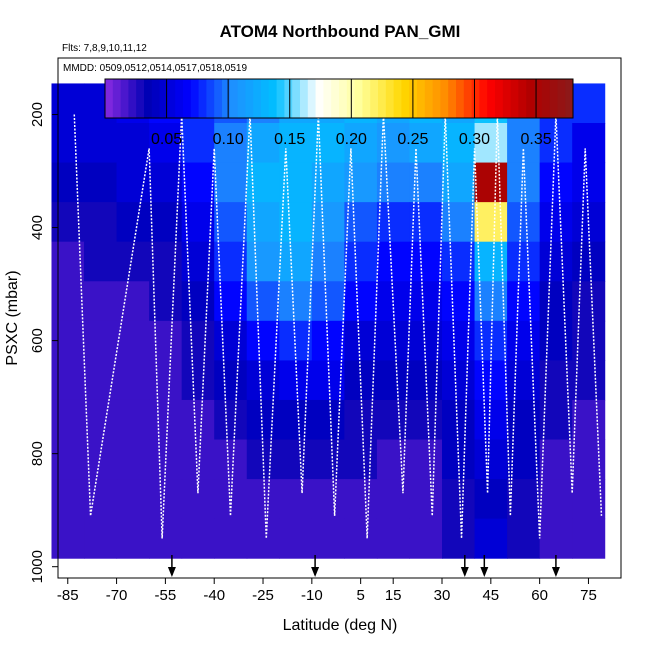 This screenshot has width=650, height=650. I want to click on chart-title: ATOM4 Northbound PAN_GMI, so click(340, 31).